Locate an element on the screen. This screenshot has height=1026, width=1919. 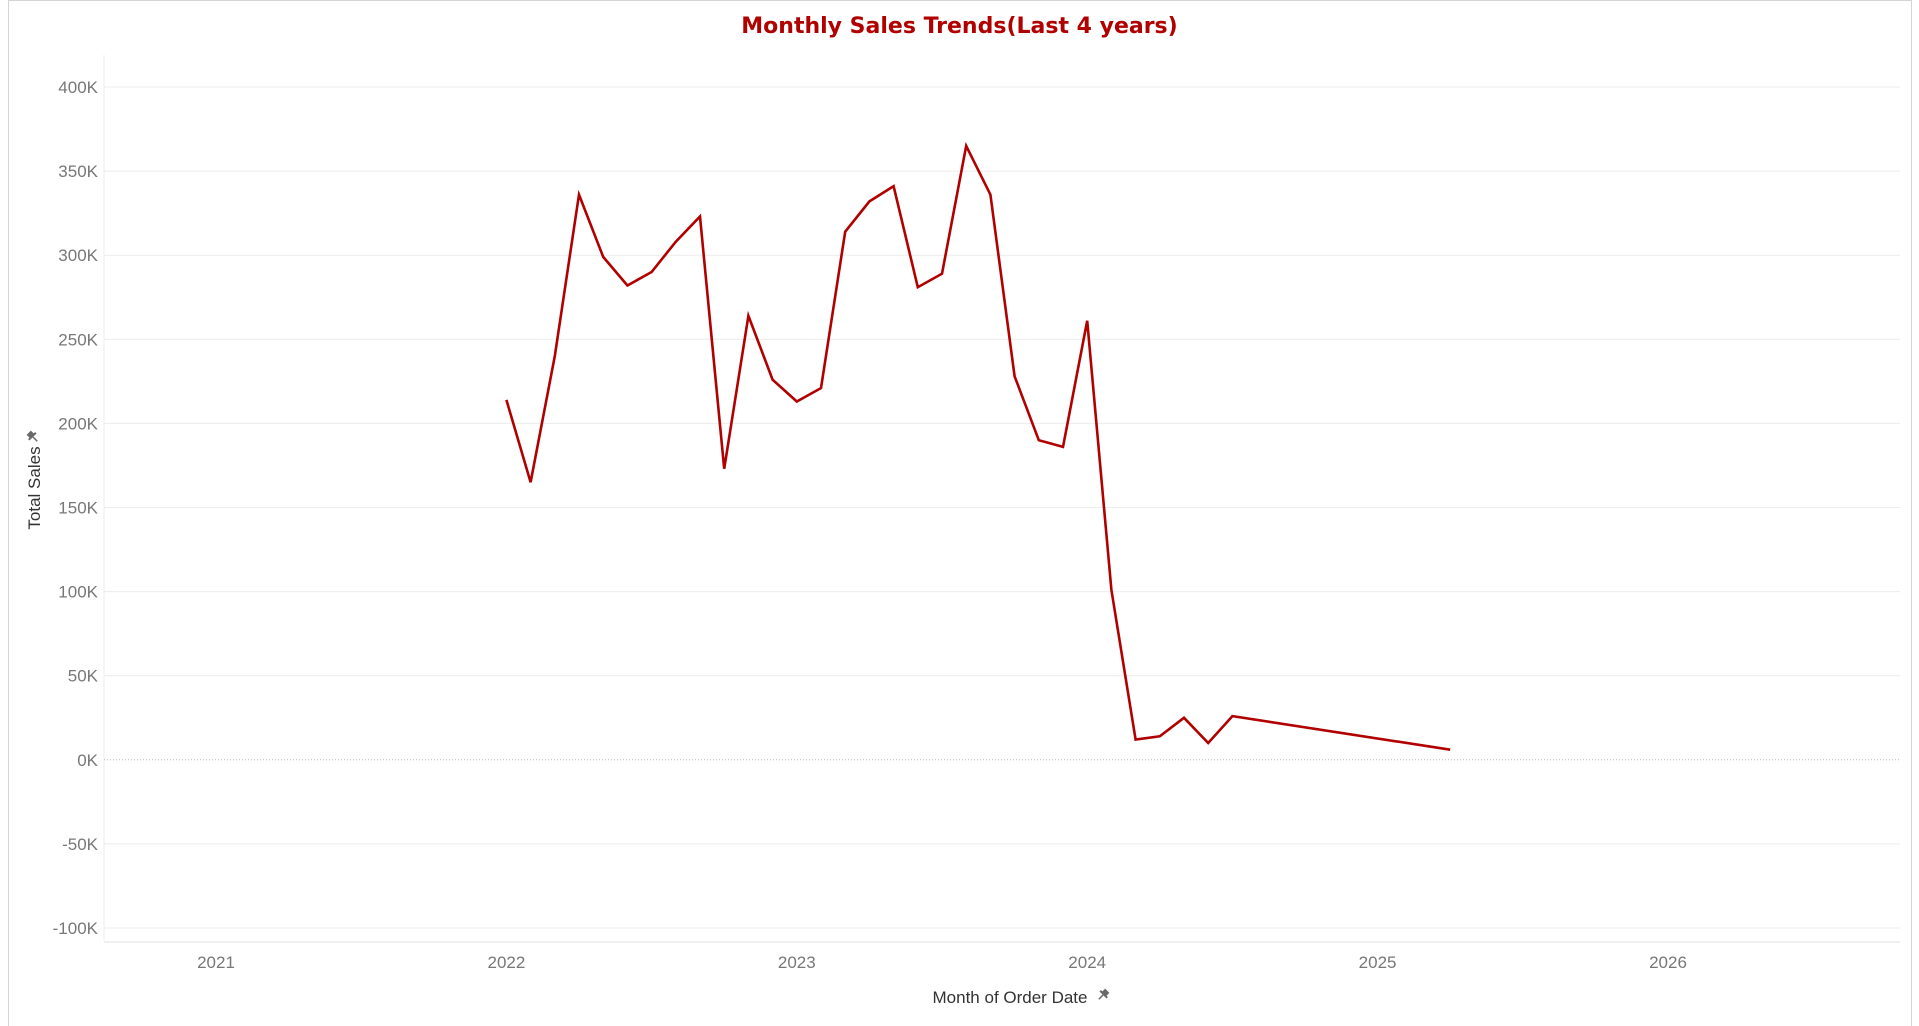
x-tick-label: 2026 is located at coordinates (1668, 962).